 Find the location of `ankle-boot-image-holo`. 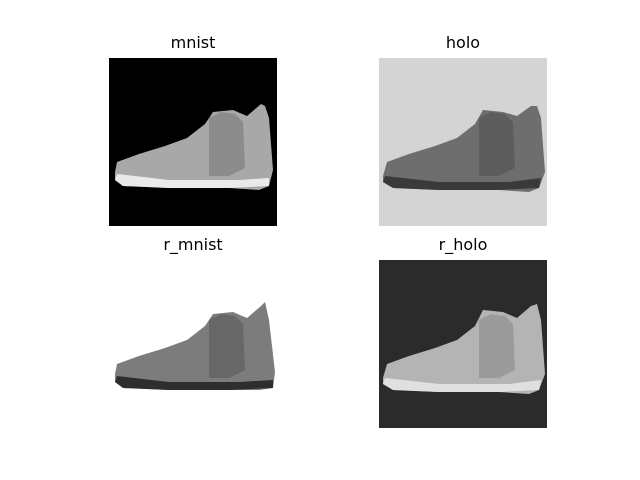

ankle-boot-image-holo is located at coordinates (463, 142).